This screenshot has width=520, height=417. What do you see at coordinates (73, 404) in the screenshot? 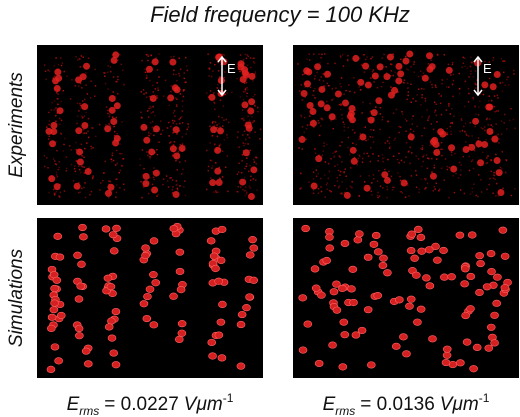
I see `symbol: E` at bounding box center [73, 404].